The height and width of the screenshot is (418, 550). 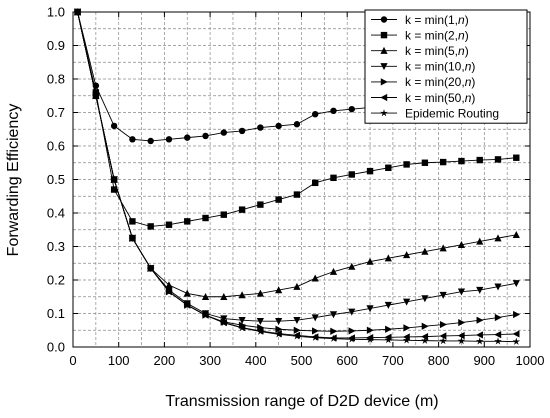 I want to click on y-tick-label: 0.7, so click(x=56, y=112).